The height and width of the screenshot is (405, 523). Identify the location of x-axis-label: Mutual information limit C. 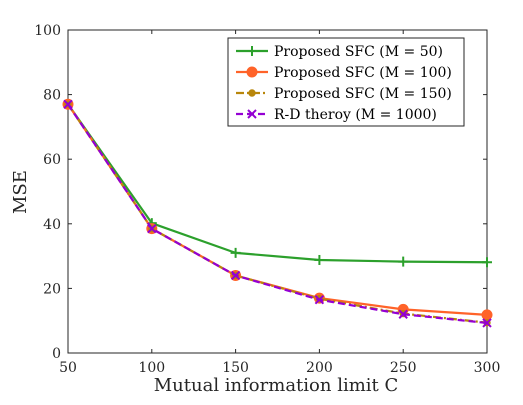
(276, 385).